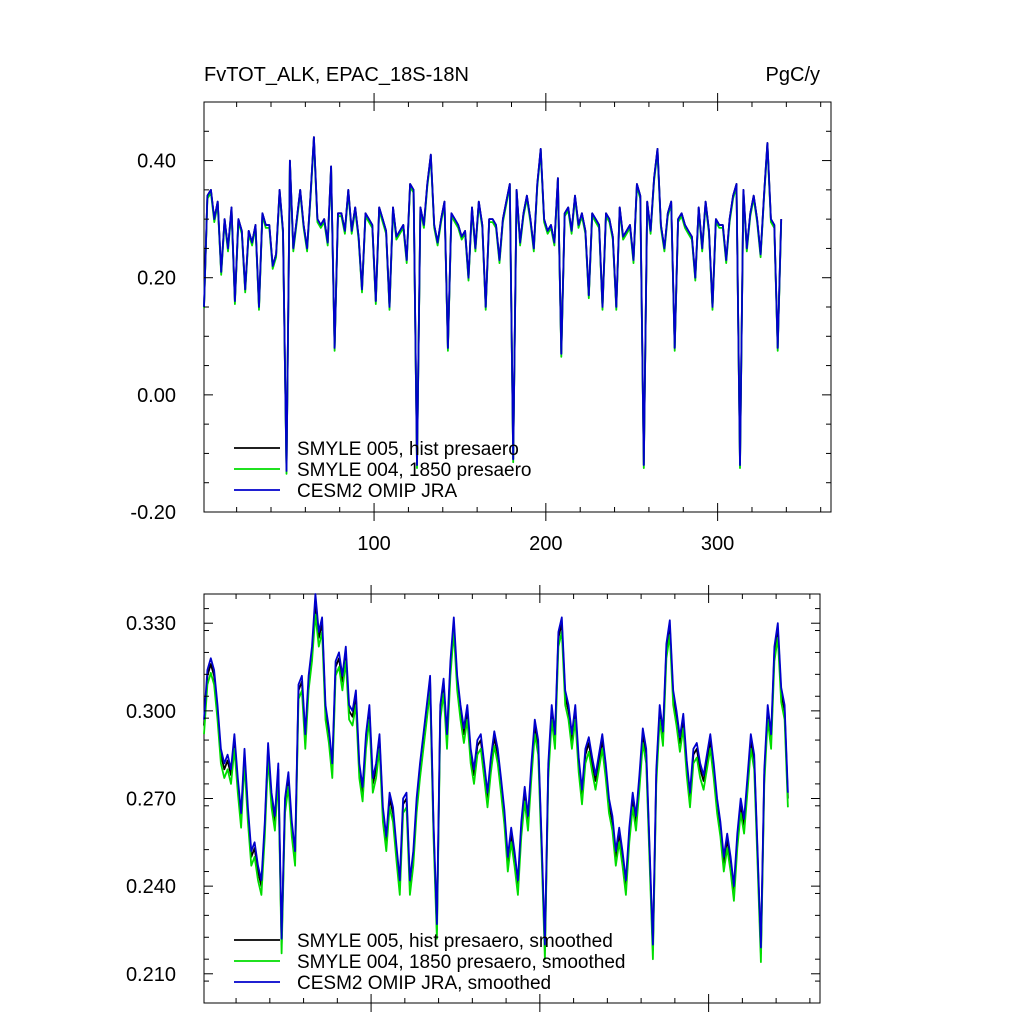 This screenshot has height=1024, width=1024. I want to click on y-tick-label: 0.240, so click(151, 887).